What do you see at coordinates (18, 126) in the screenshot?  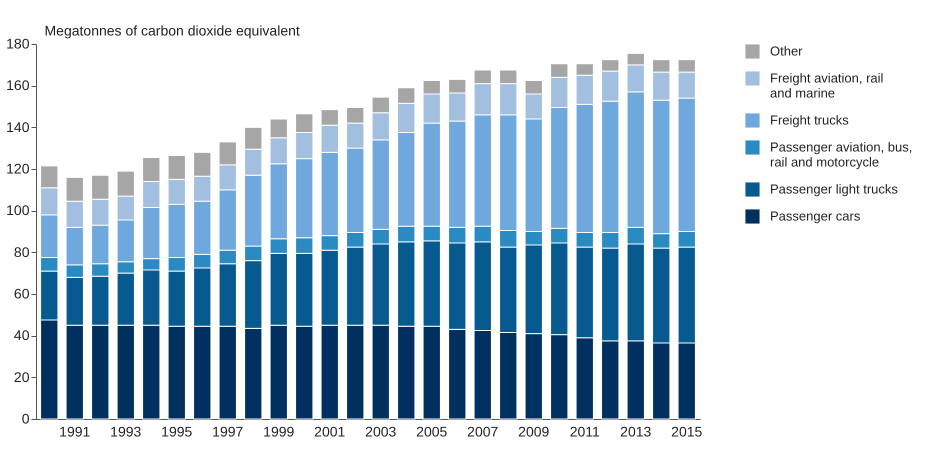 I see `y-tick-label: 140` at bounding box center [18, 126].